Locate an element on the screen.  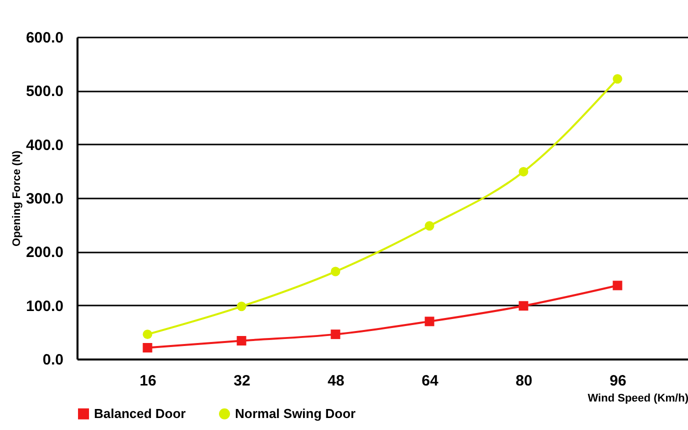
legend-label: Balanced Door is located at coordinates (140, 413).